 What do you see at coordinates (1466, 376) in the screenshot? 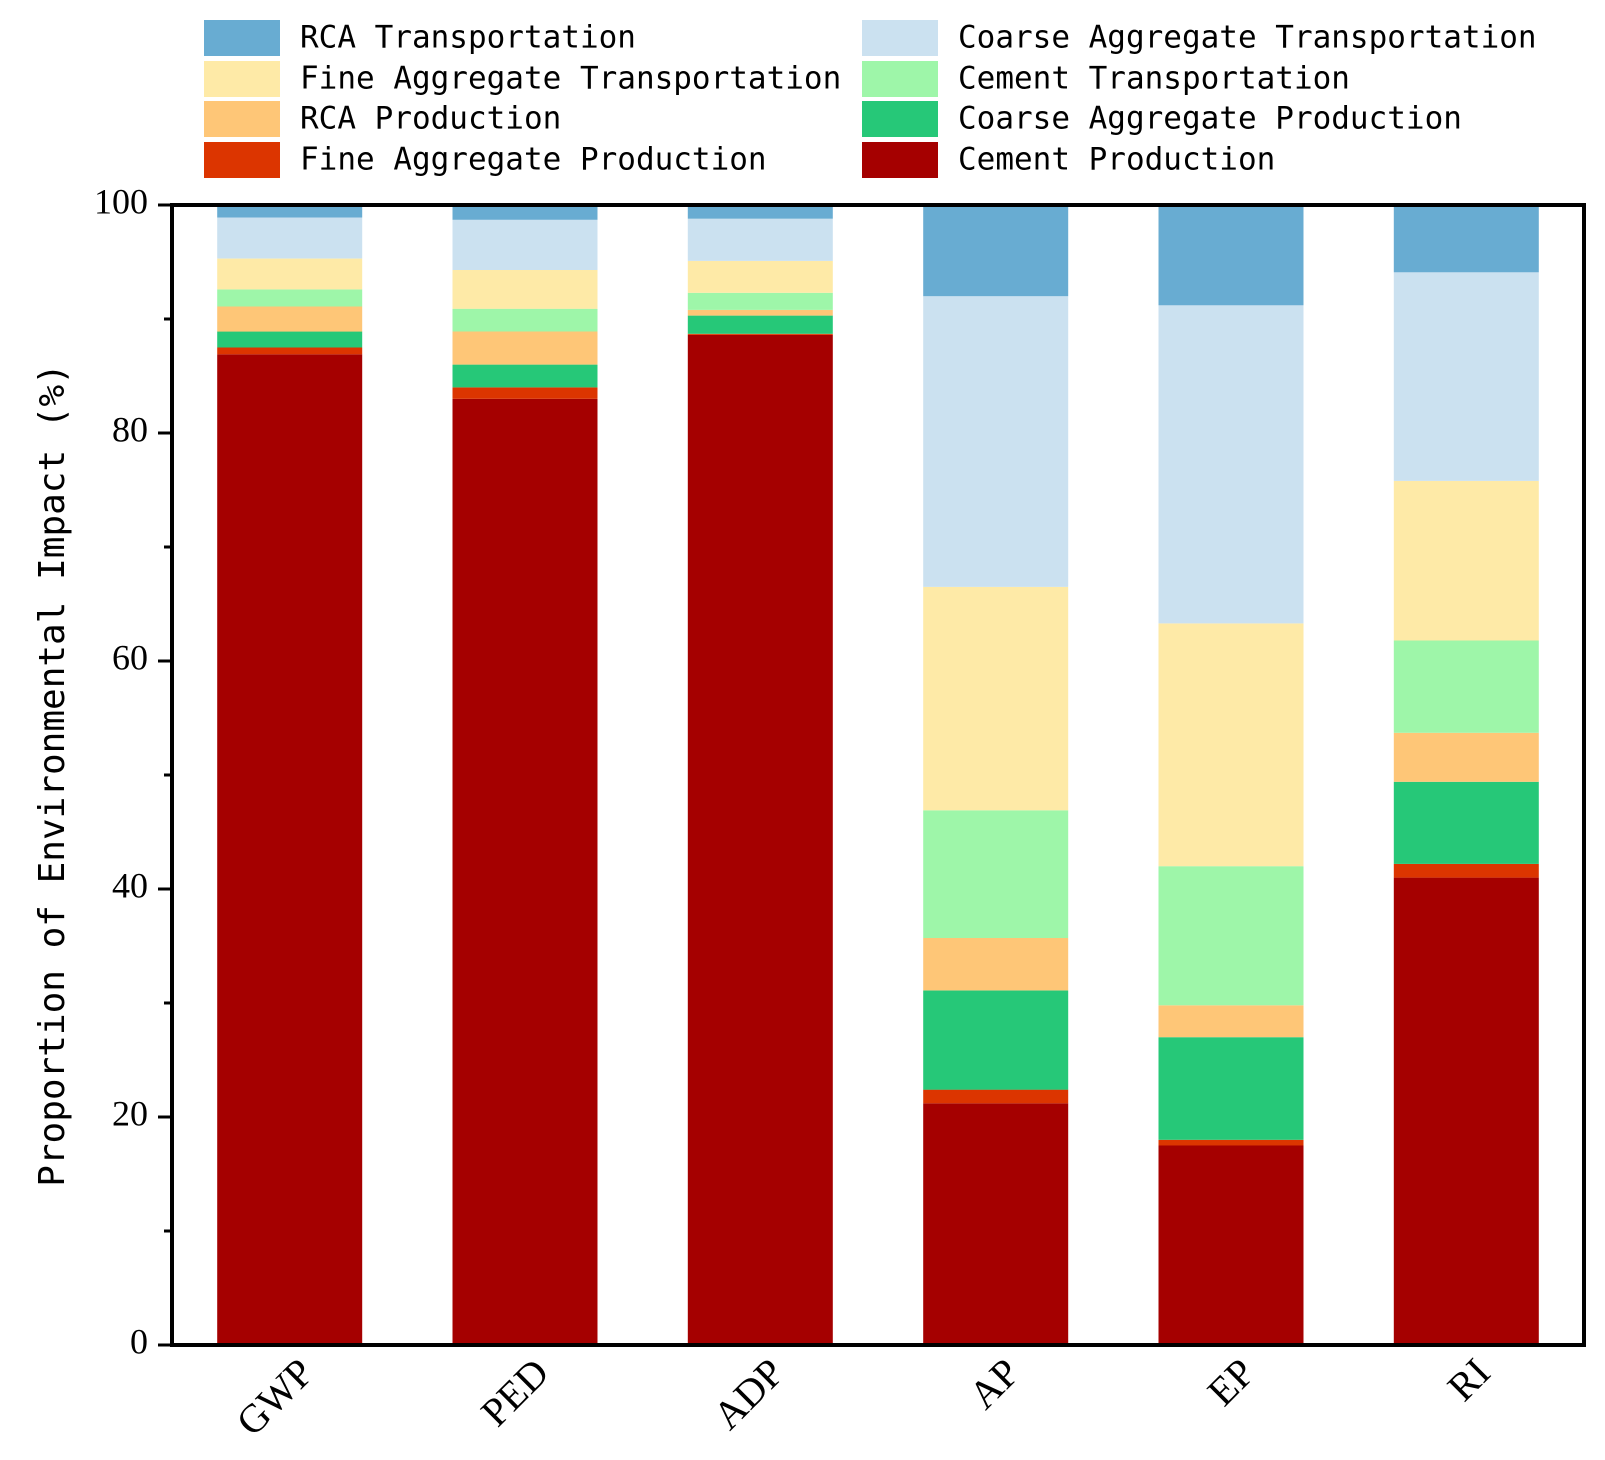
I see `bar-ri-coarse-aggregate-transportation` at bounding box center [1466, 376].